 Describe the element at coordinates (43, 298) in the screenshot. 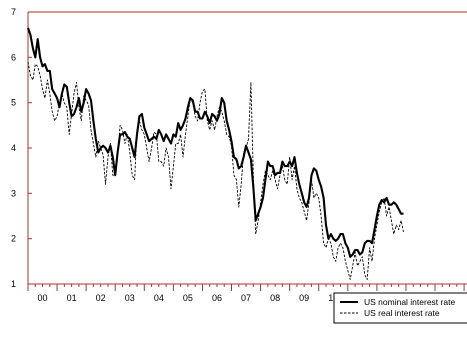

I see `x-tick-label: 00` at that location.